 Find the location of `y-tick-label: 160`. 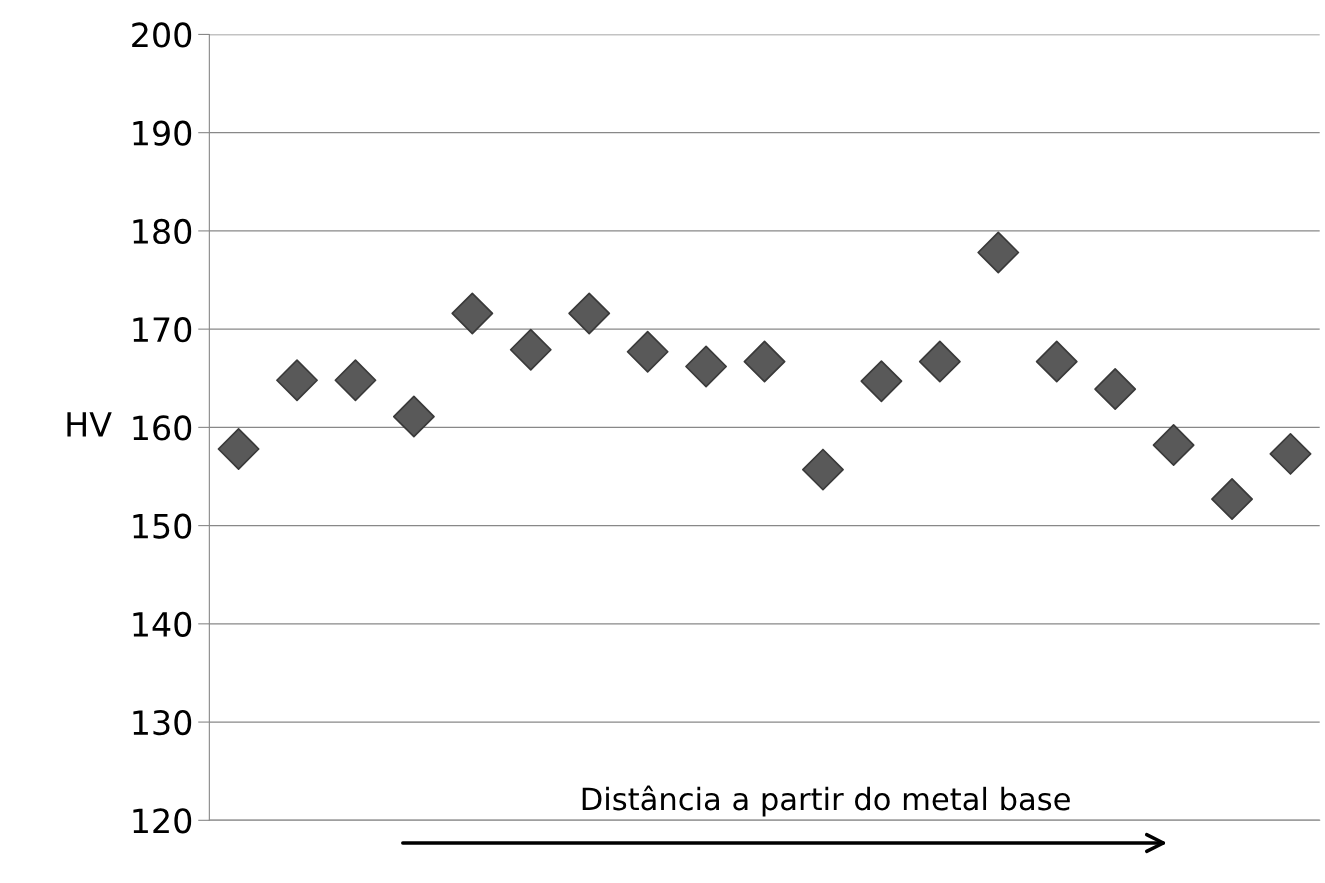

y-tick-label: 160 is located at coordinates (162, 428).